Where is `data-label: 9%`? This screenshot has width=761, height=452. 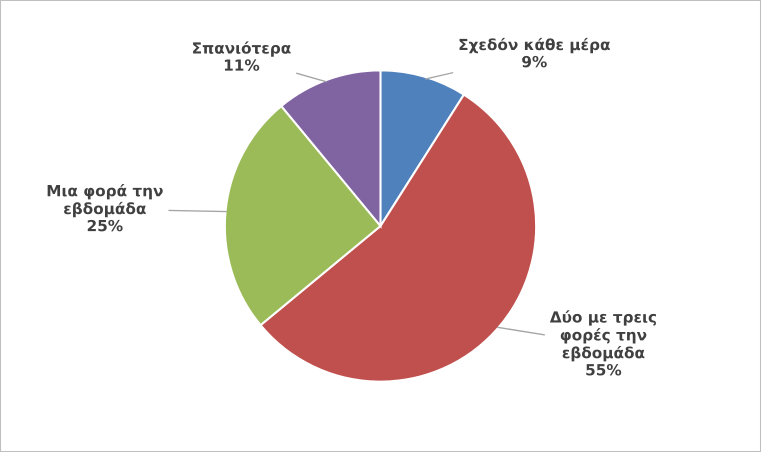 data-label: 9% is located at coordinates (534, 62).